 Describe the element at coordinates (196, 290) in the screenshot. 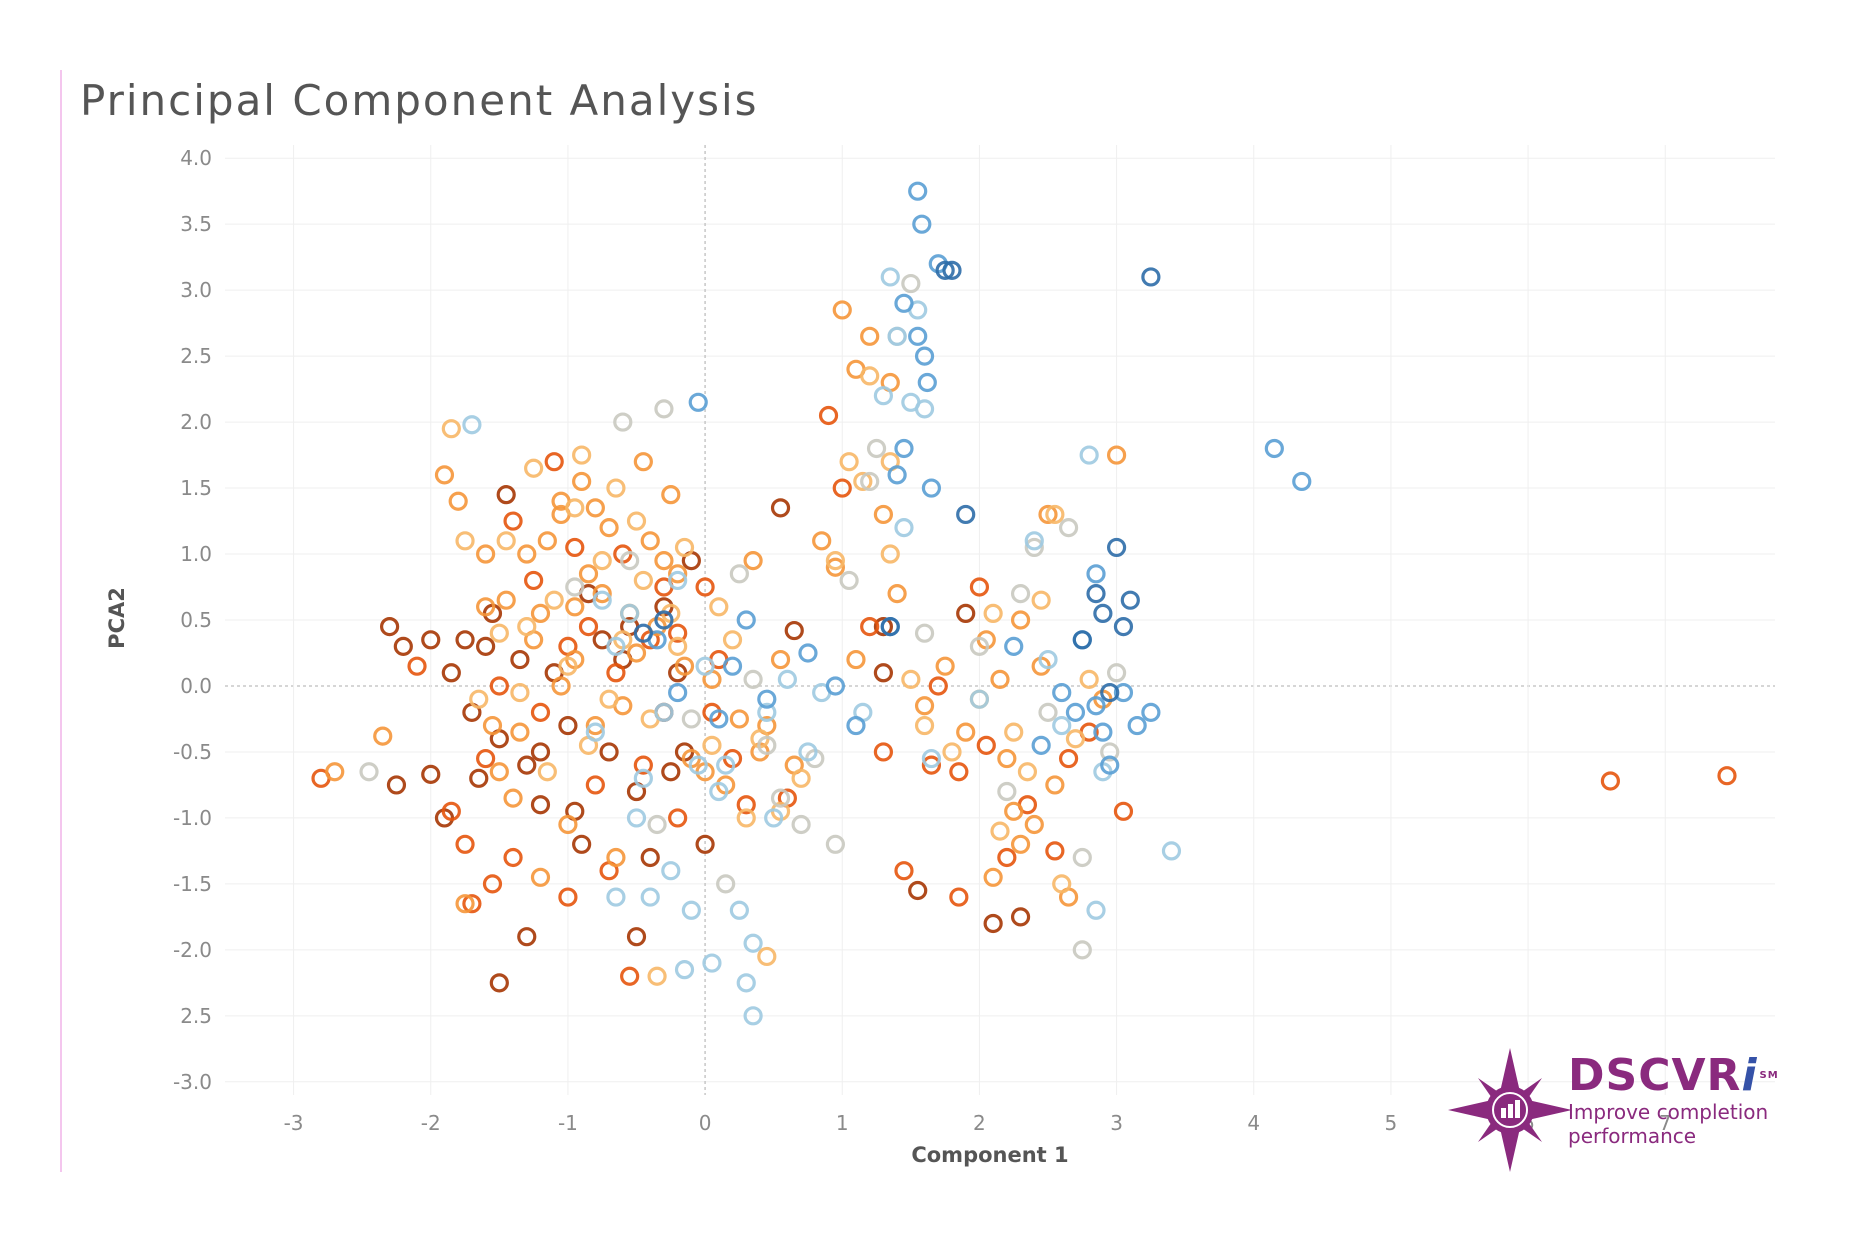

I see `y-tick-label: 3.0` at that location.